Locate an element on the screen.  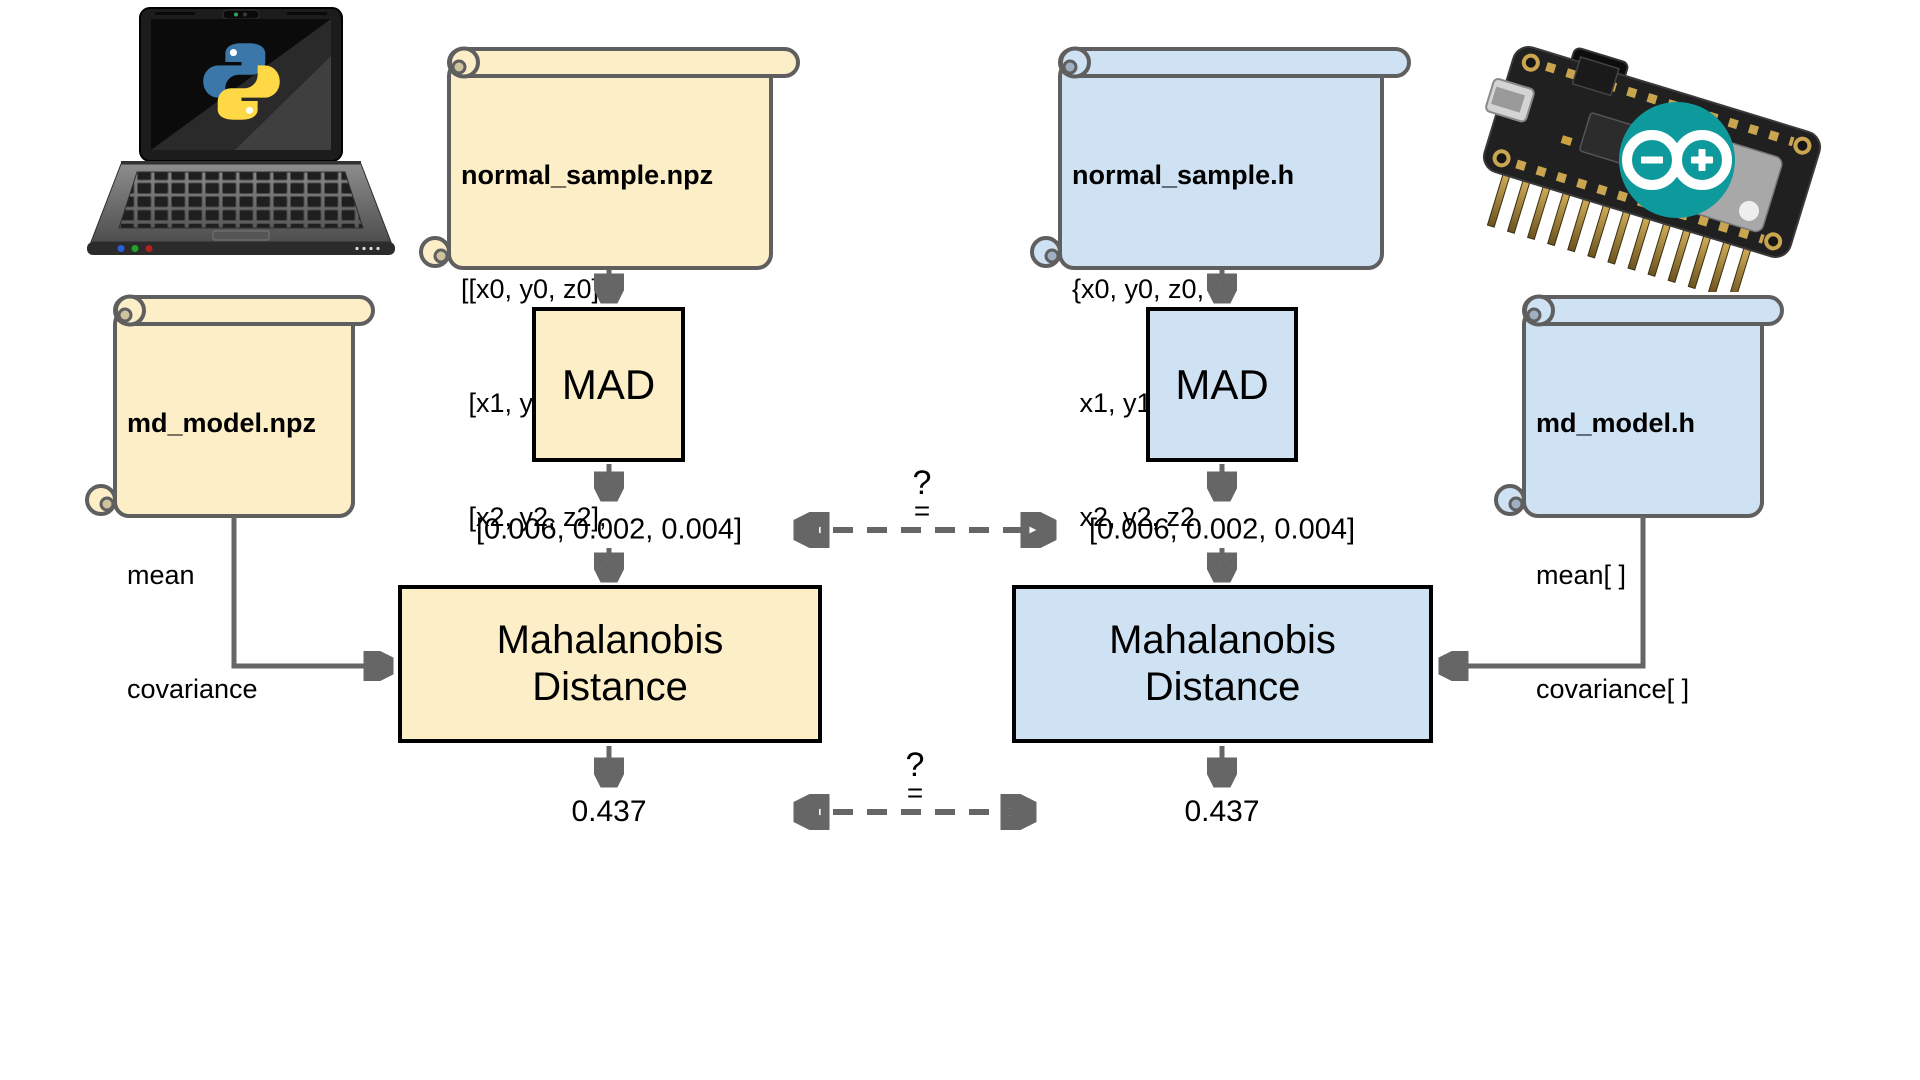
python-logo-icon is located at coordinates (241, 81).